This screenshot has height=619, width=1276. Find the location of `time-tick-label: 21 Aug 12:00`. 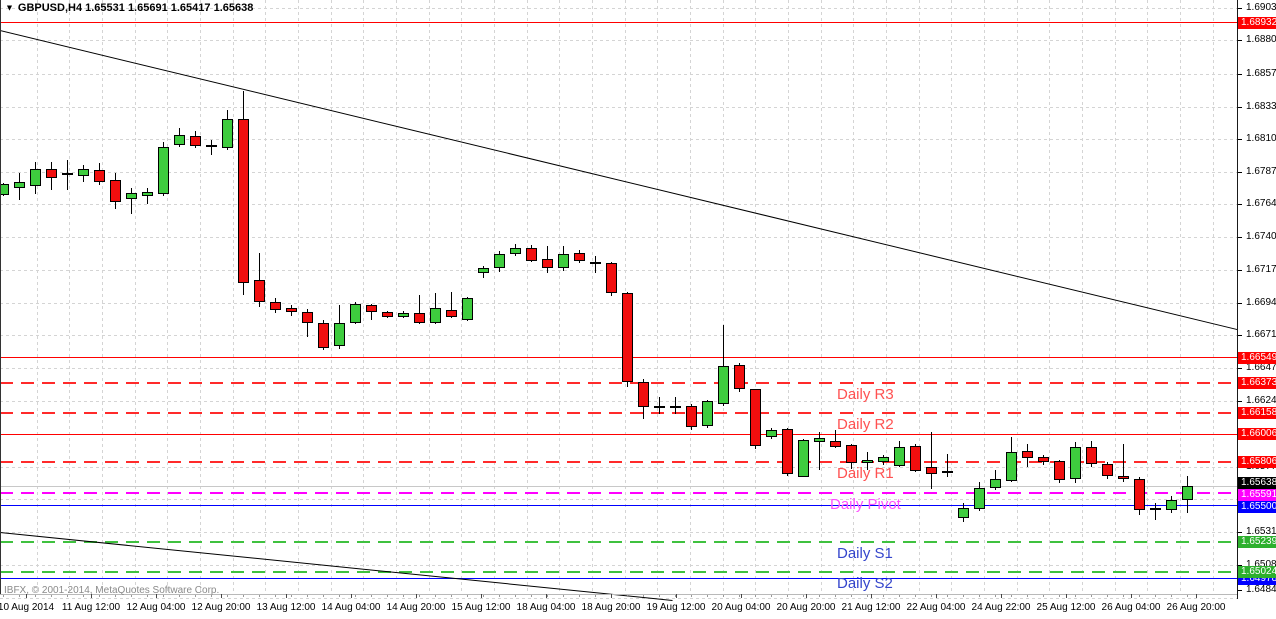

time-tick-label: 21 Aug 12:00 is located at coordinates (871, 607).